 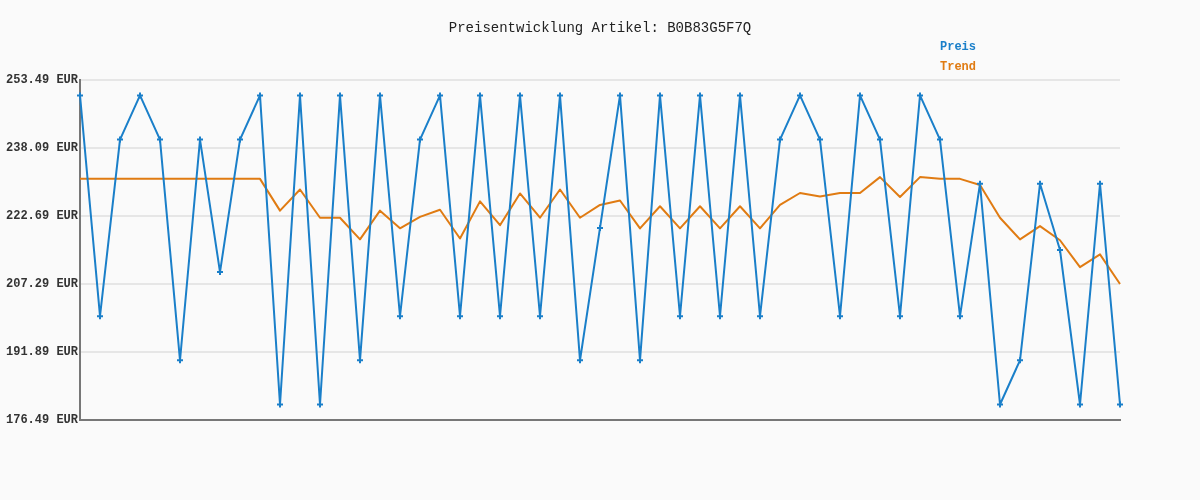 What do you see at coordinates (42, 352) in the screenshot?
I see `y-tick-label: 191.89 EUR` at bounding box center [42, 352].